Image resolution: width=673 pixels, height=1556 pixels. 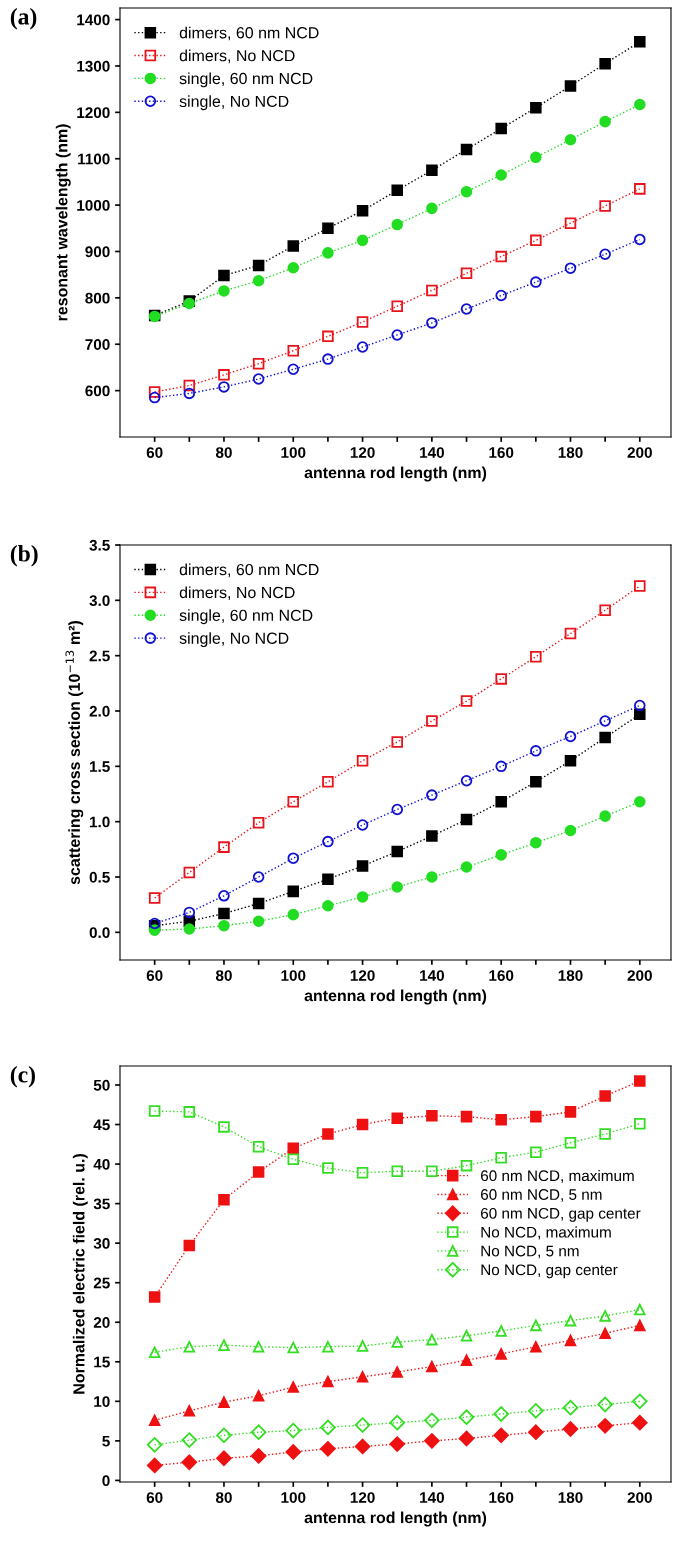 What do you see at coordinates (549, 1271) in the screenshot?
I see `legend-label: No NCD, gap center` at bounding box center [549, 1271].